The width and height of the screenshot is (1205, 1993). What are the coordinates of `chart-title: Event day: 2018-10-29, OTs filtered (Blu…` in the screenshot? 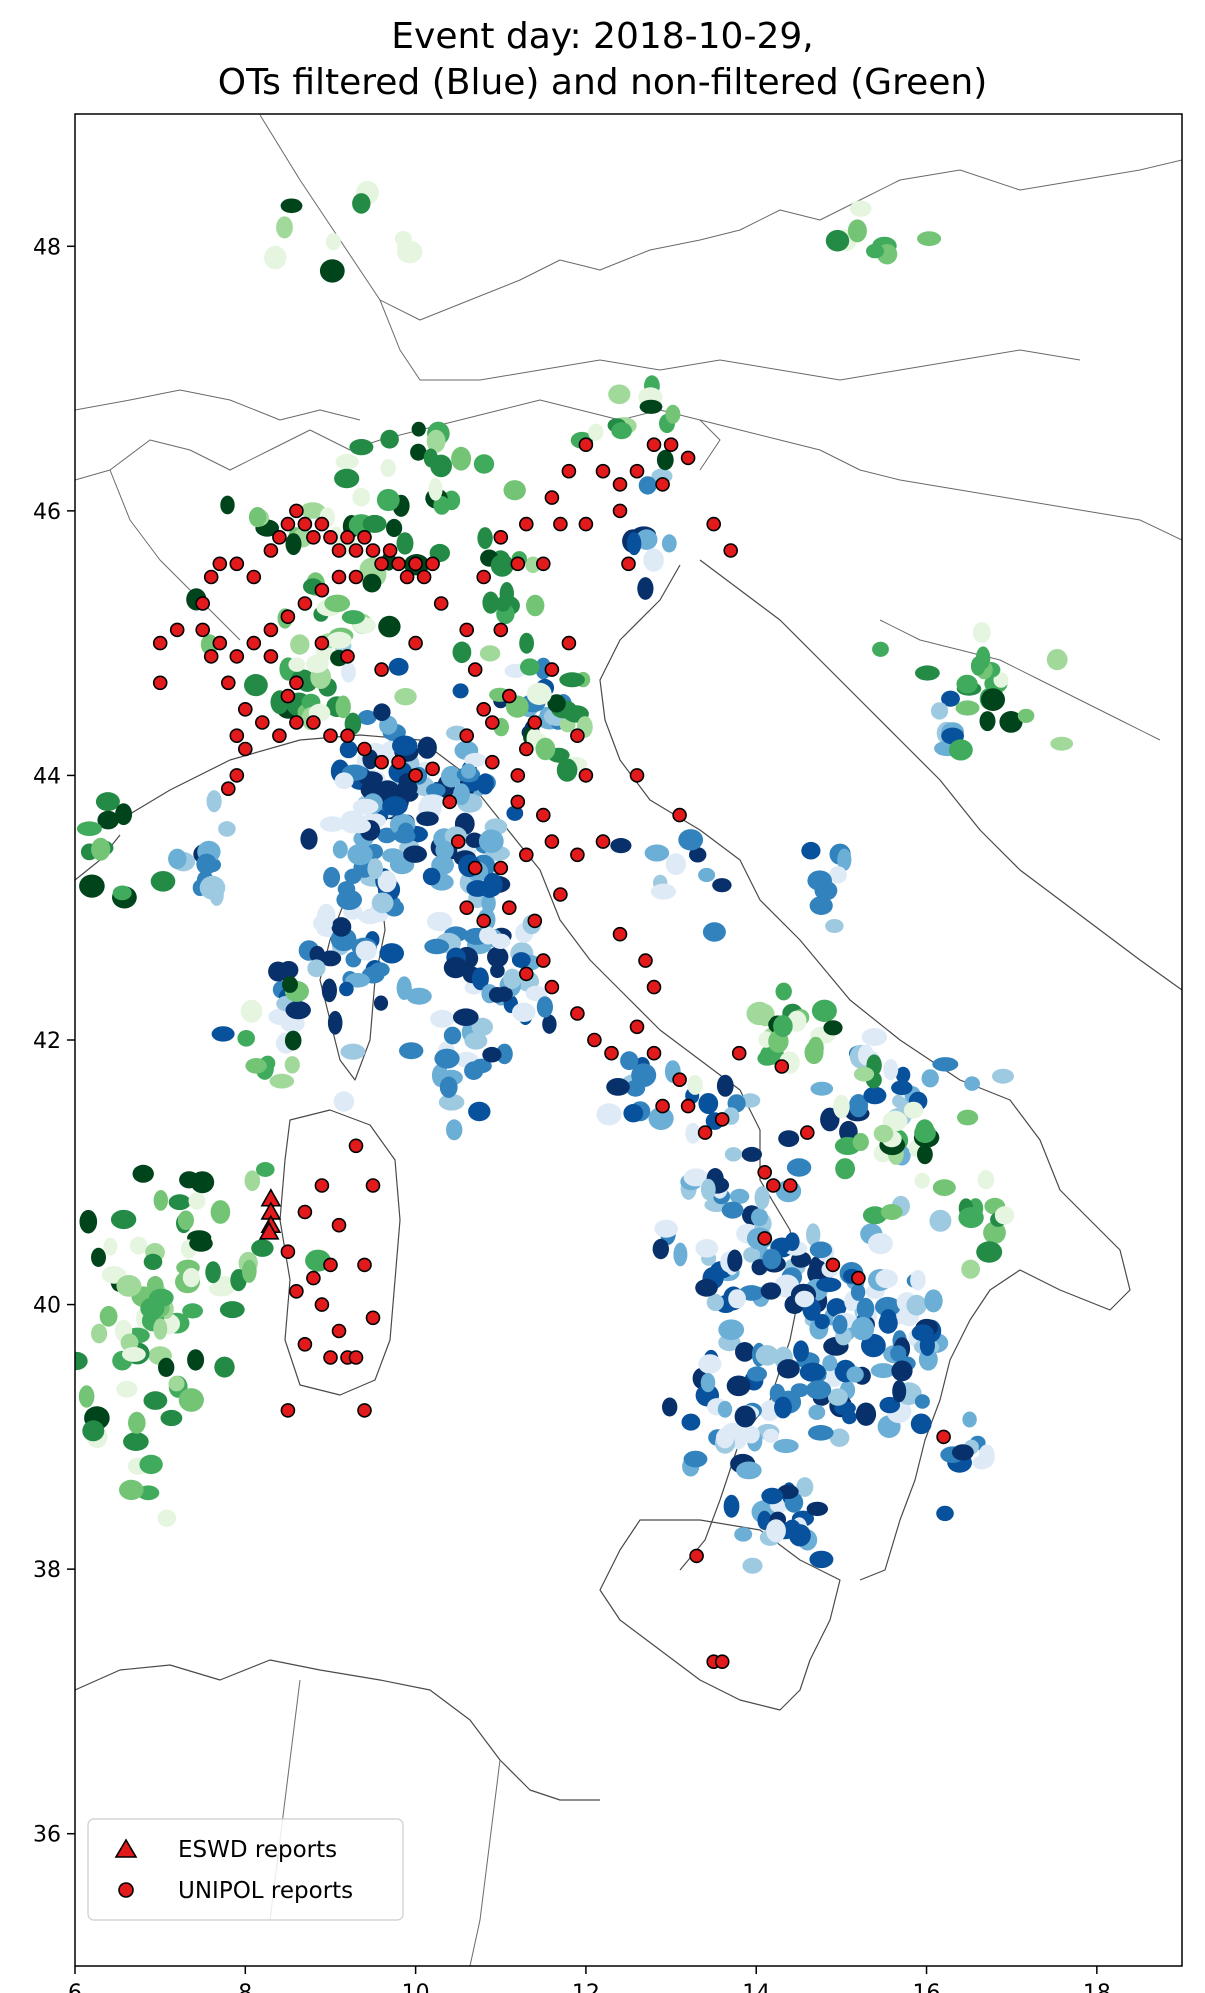 It's located at (602, 60).